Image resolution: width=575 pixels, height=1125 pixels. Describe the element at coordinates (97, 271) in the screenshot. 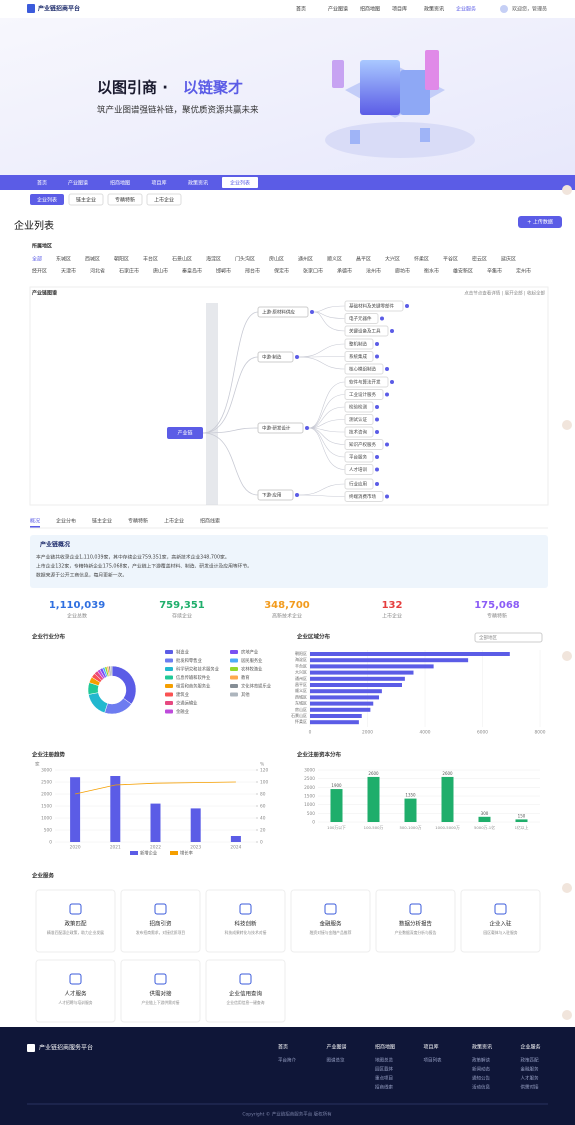

I see `filter-chip: 河北省` at that location.